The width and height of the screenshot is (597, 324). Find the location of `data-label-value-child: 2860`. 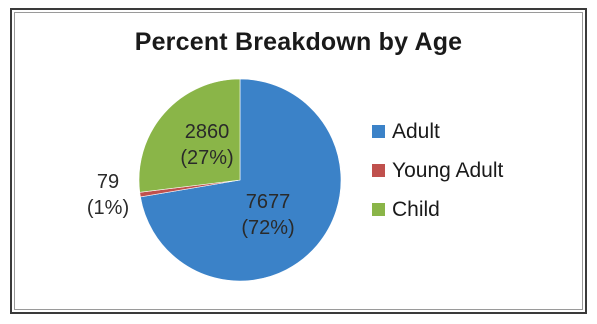

data-label-value-child: 2860 is located at coordinates (207, 132).